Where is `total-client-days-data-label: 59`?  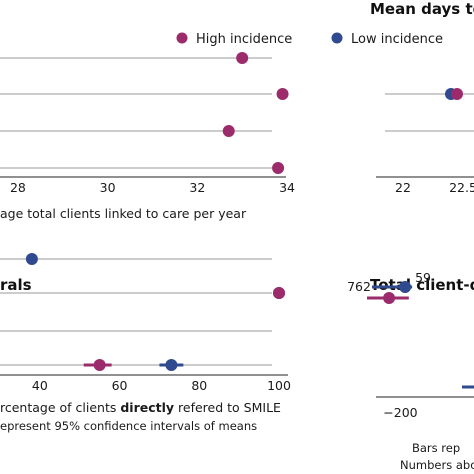
total-client-days-data-label: 59 is located at coordinates (423, 277).